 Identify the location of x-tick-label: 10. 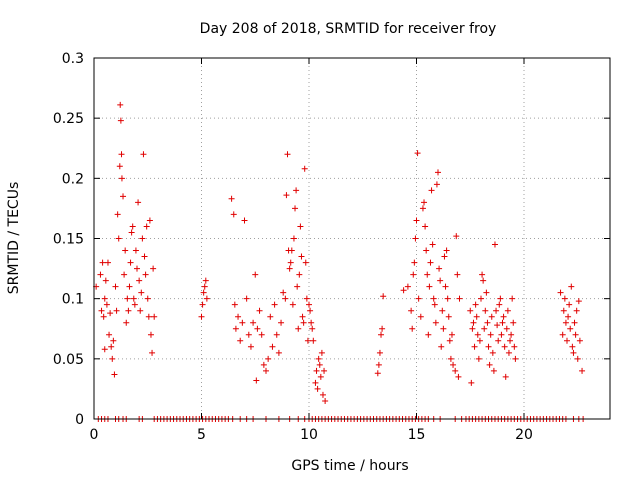
(309, 435).